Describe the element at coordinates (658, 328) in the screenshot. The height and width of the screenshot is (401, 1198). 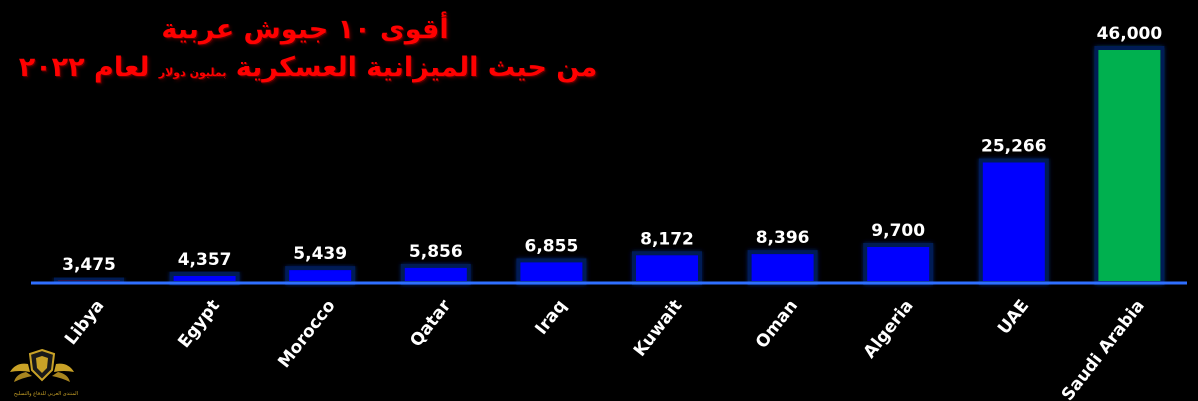
I see `category-label: Kuwait` at that location.